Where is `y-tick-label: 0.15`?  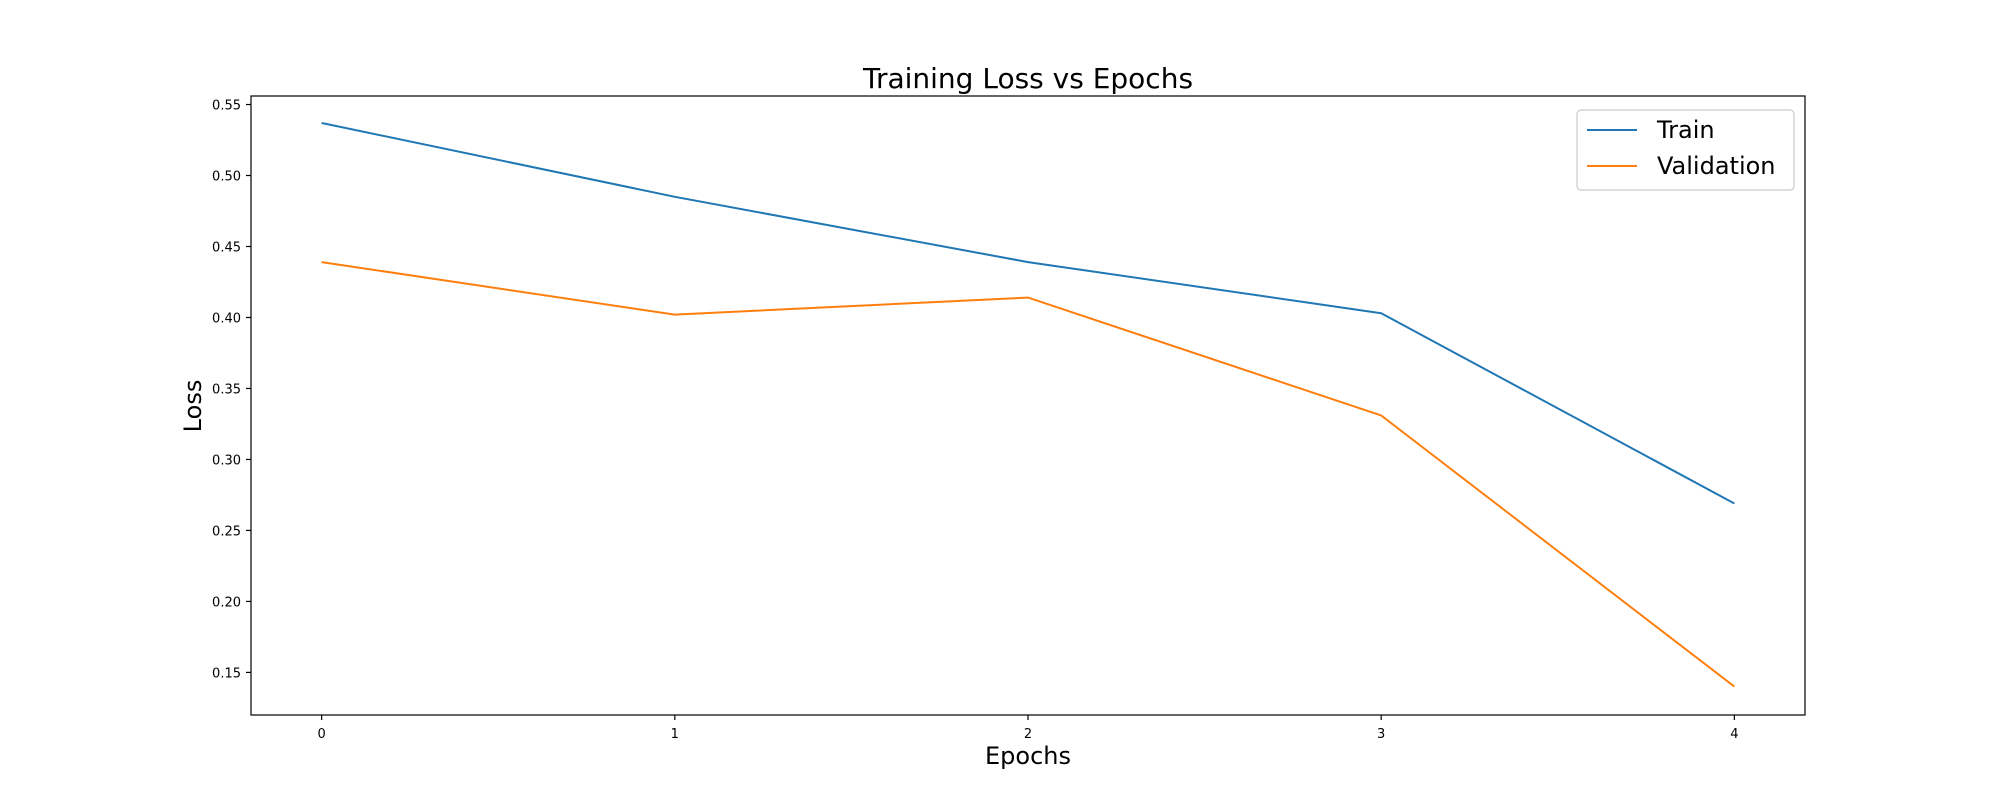 y-tick-label: 0.15 is located at coordinates (226, 673).